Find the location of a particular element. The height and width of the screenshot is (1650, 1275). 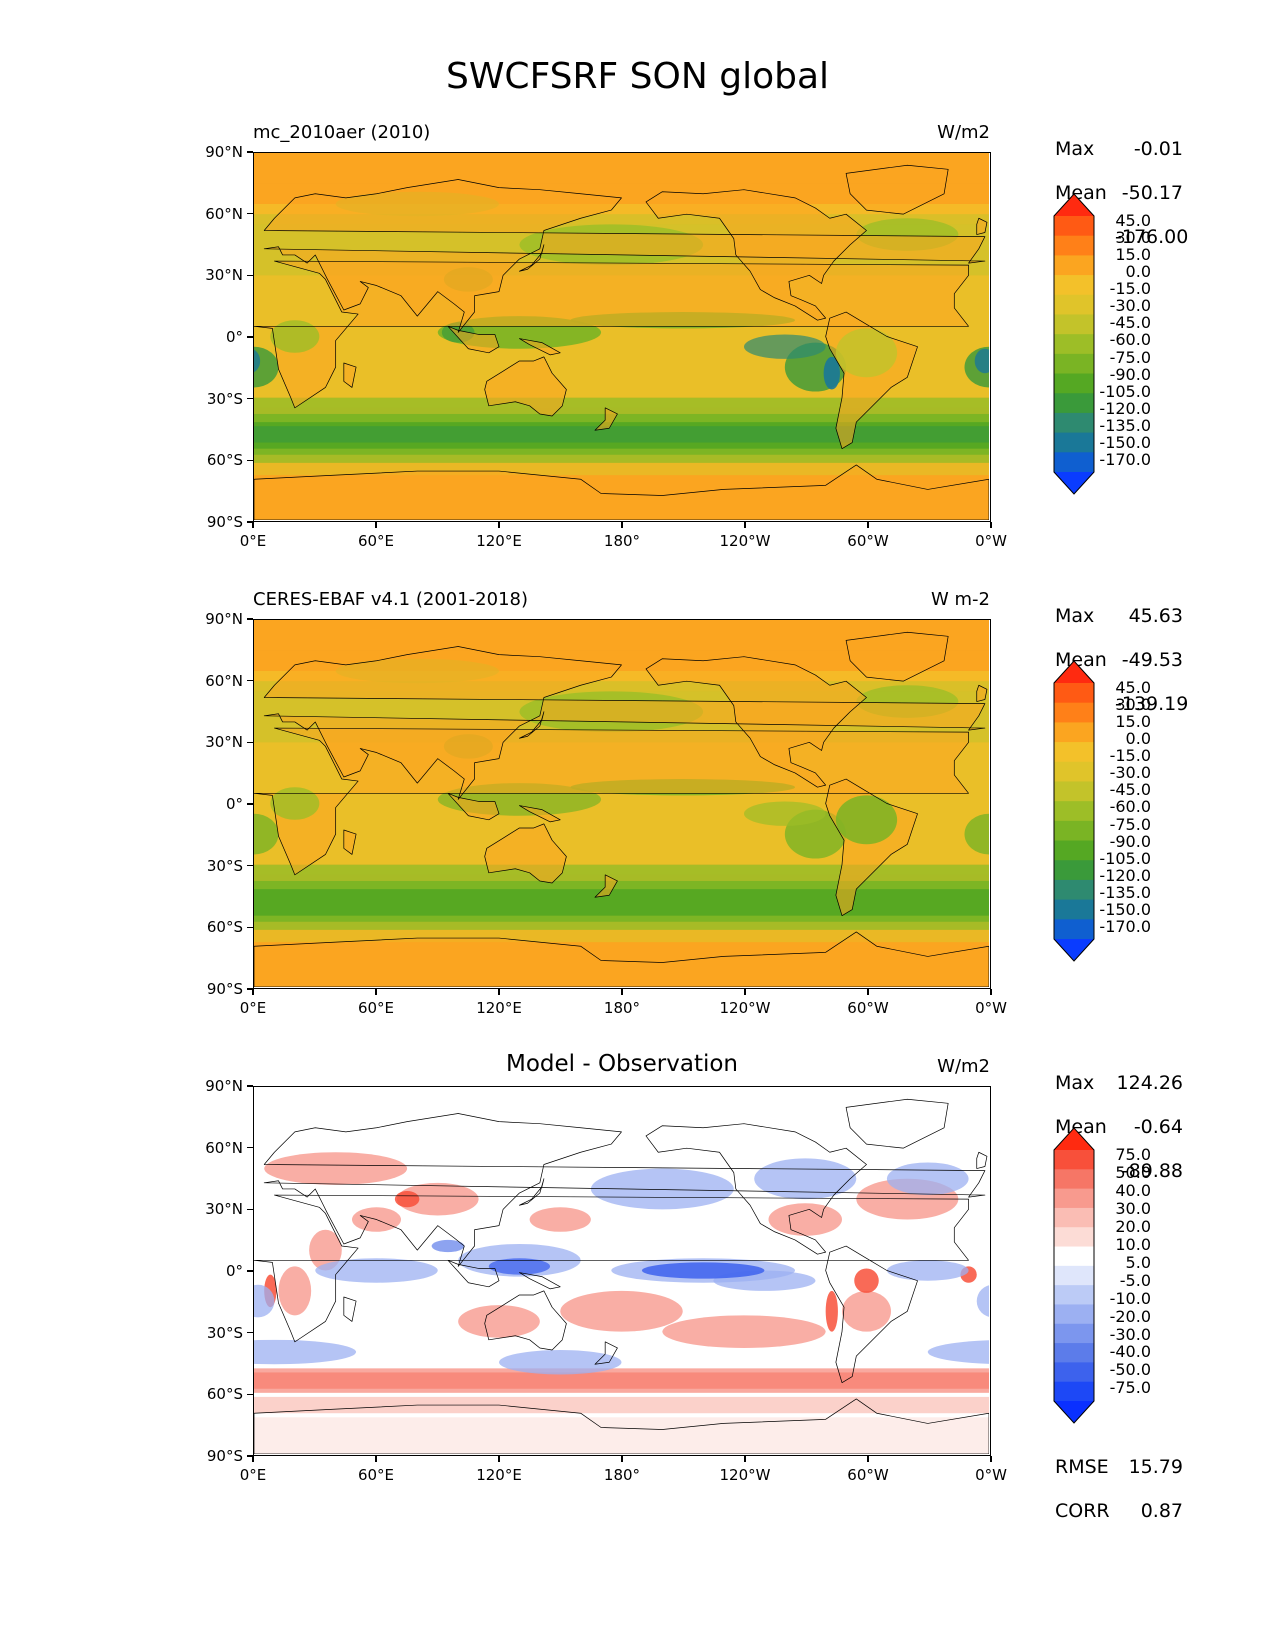

panel-3-map is located at coordinates (622, 1271).